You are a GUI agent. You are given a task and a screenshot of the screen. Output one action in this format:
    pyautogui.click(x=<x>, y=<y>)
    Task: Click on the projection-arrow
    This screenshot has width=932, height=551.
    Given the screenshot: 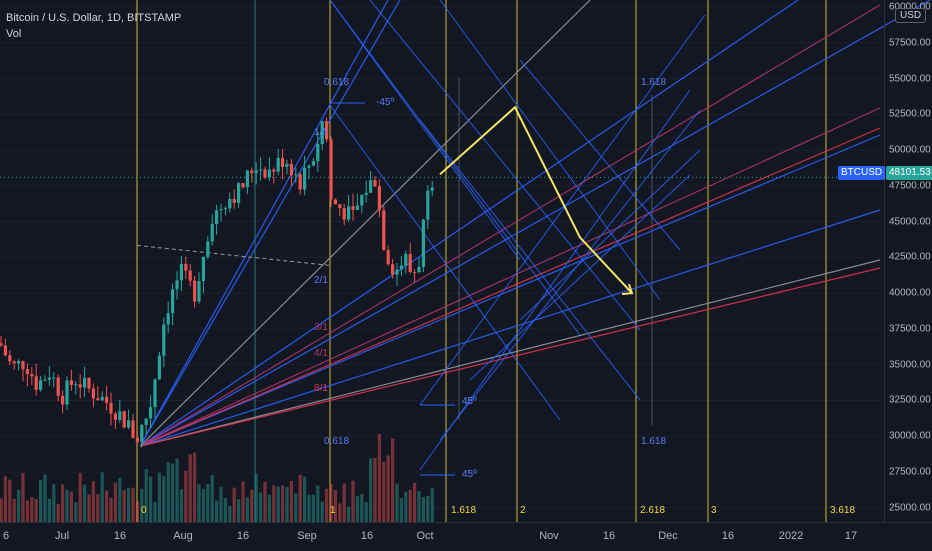 What is the action you would take?
    pyautogui.click(x=536, y=199)
    